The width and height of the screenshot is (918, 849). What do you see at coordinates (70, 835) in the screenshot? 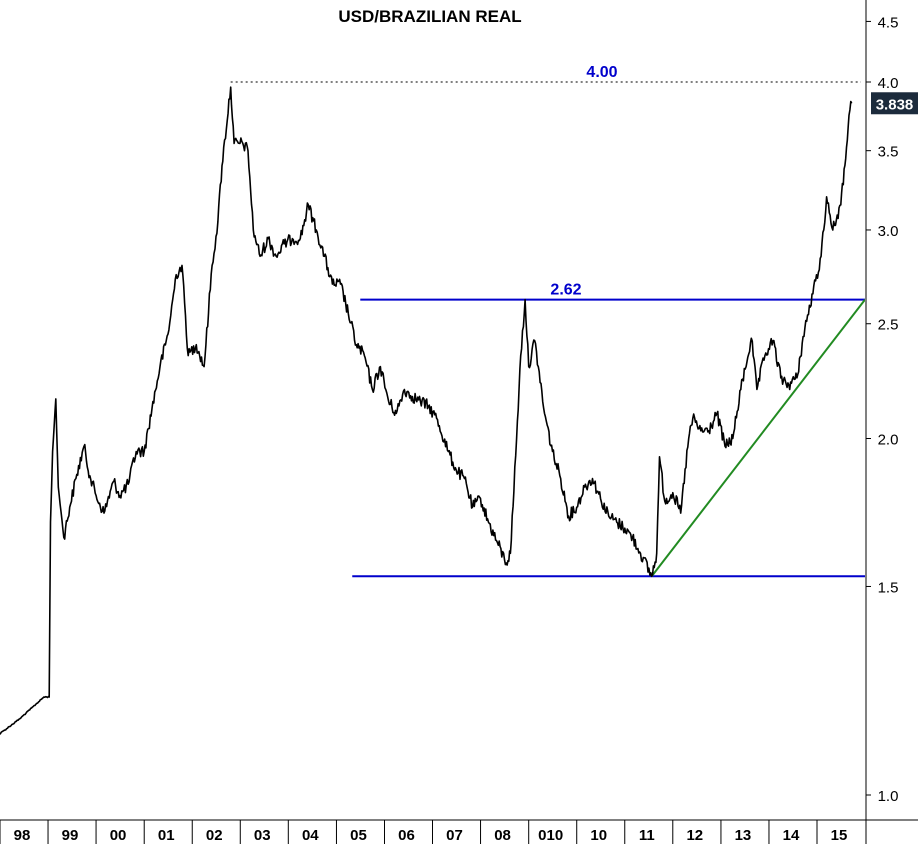
I see `x-tick-label-1: 99` at bounding box center [70, 835].